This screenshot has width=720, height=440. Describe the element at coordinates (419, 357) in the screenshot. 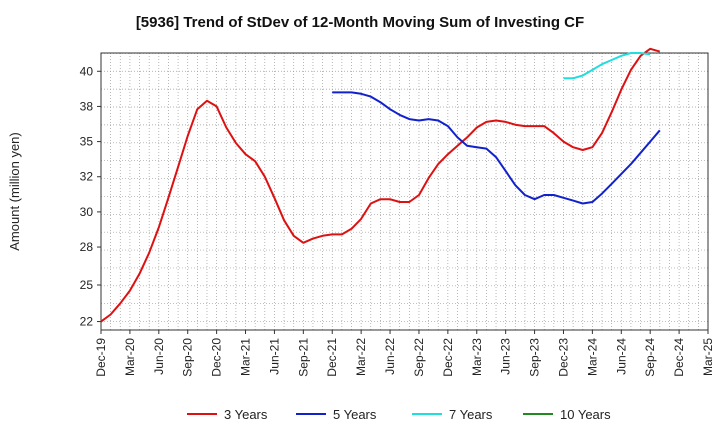

I see `x-tick-label: Sep-22` at that location.